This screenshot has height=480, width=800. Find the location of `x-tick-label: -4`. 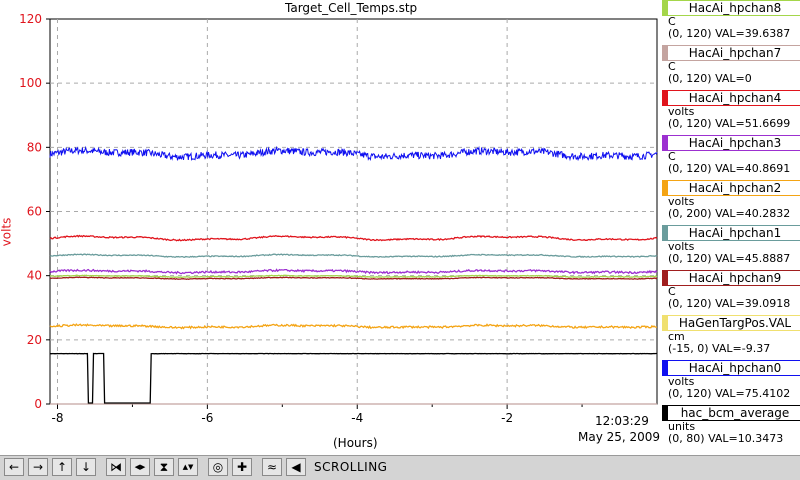

x-tick-label: -4 is located at coordinates (357, 418).